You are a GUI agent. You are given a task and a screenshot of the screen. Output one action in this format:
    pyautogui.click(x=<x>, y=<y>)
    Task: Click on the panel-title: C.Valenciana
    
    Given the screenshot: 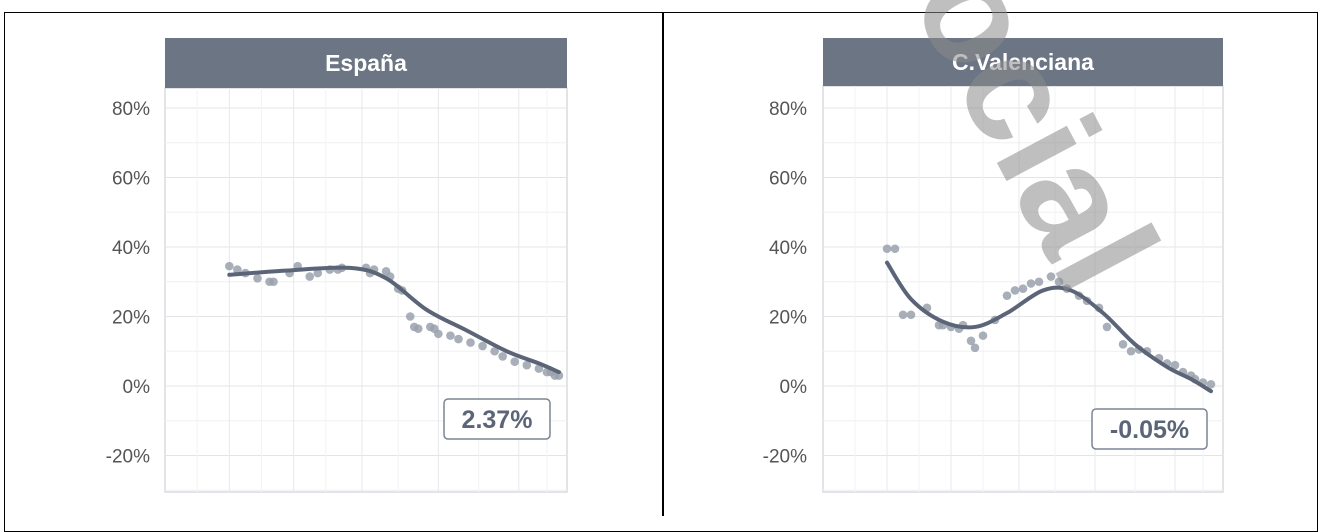 What is the action you would take?
    pyautogui.click(x=1023, y=62)
    